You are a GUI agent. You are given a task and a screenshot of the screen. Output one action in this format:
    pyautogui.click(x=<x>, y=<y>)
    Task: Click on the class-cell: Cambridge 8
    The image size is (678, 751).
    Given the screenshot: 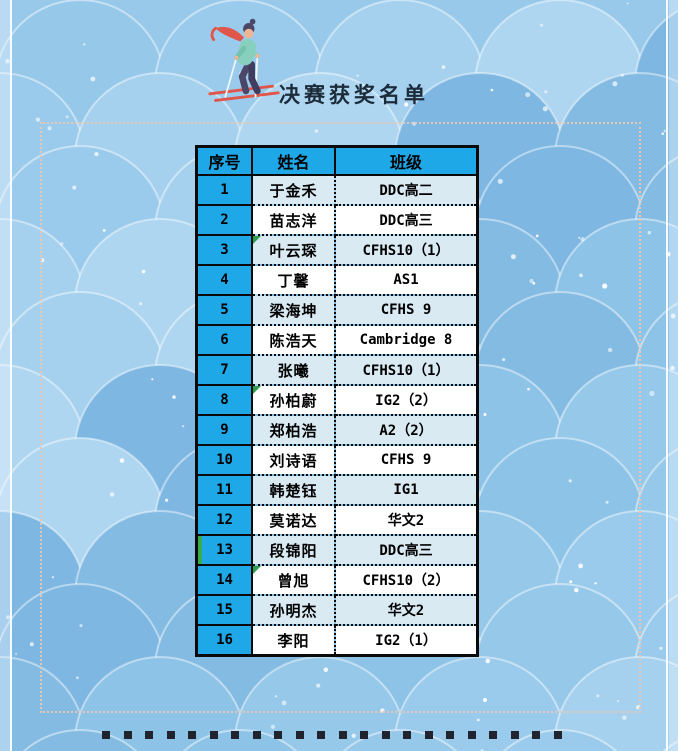 What is the action you would take?
    pyautogui.click(x=406, y=340)
    